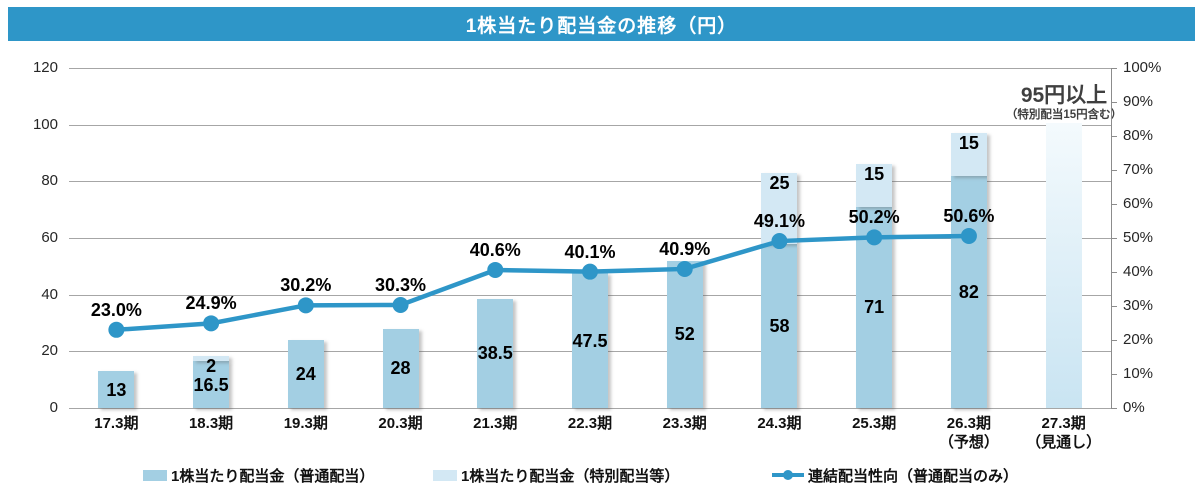  Describe the element at coordinates (685, 248) in the screenshot. I see `payout-percent-label: 40.9%` at that location.